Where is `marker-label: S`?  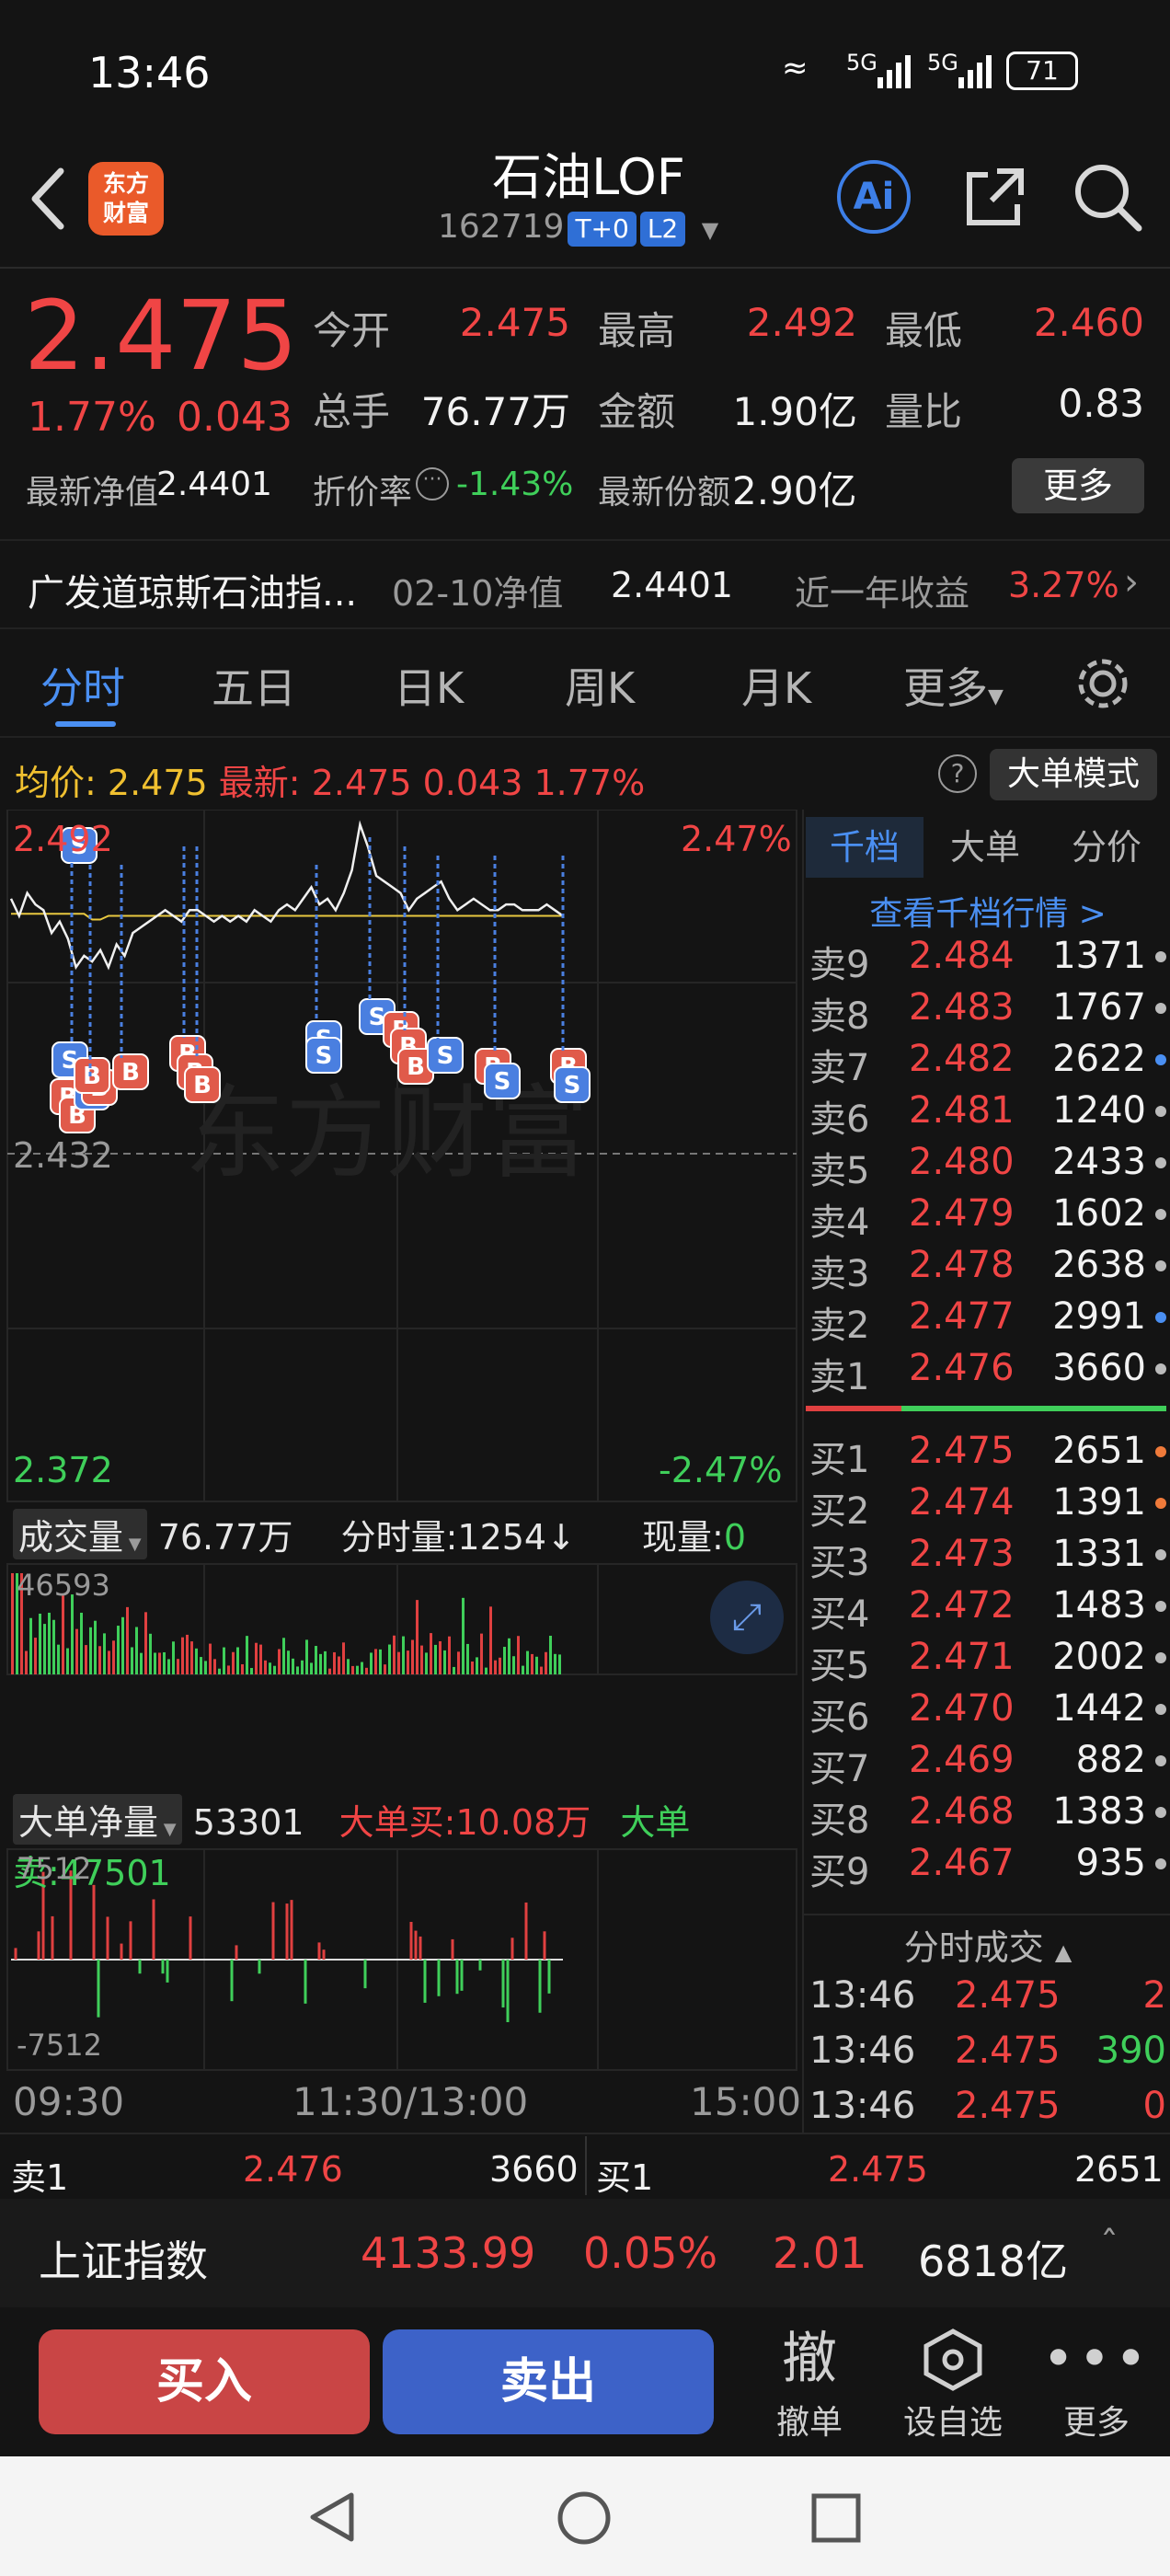
marker-label: S is located at coordinates (502, 1082).